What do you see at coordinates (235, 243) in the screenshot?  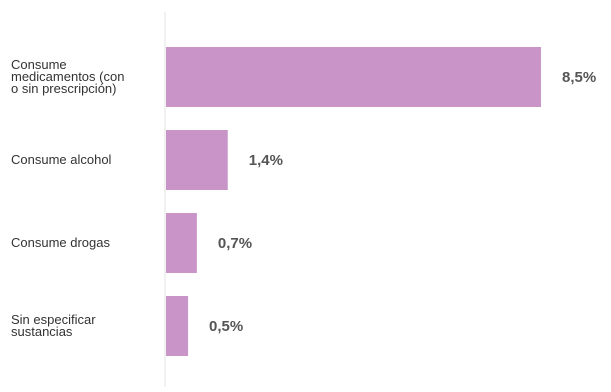 I see `value-label: 0,7%` at bounding box center [235, 243].